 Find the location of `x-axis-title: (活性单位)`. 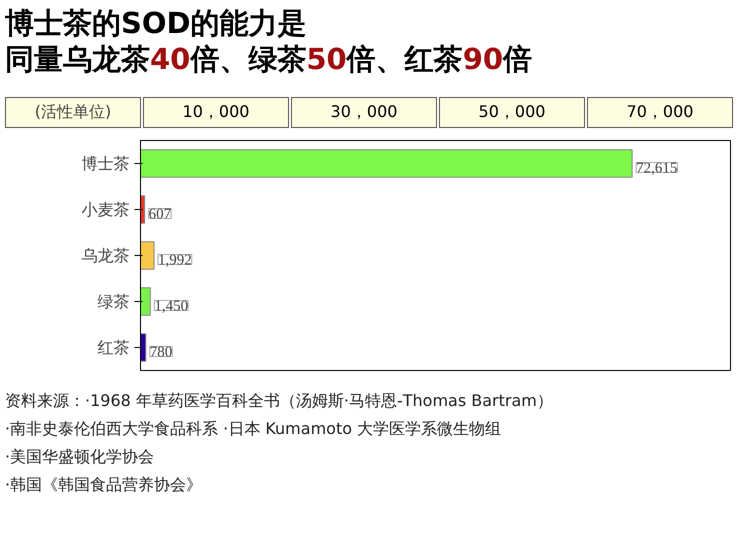

x-axis-title: (活性单位) is located at coordinates (73, 112).